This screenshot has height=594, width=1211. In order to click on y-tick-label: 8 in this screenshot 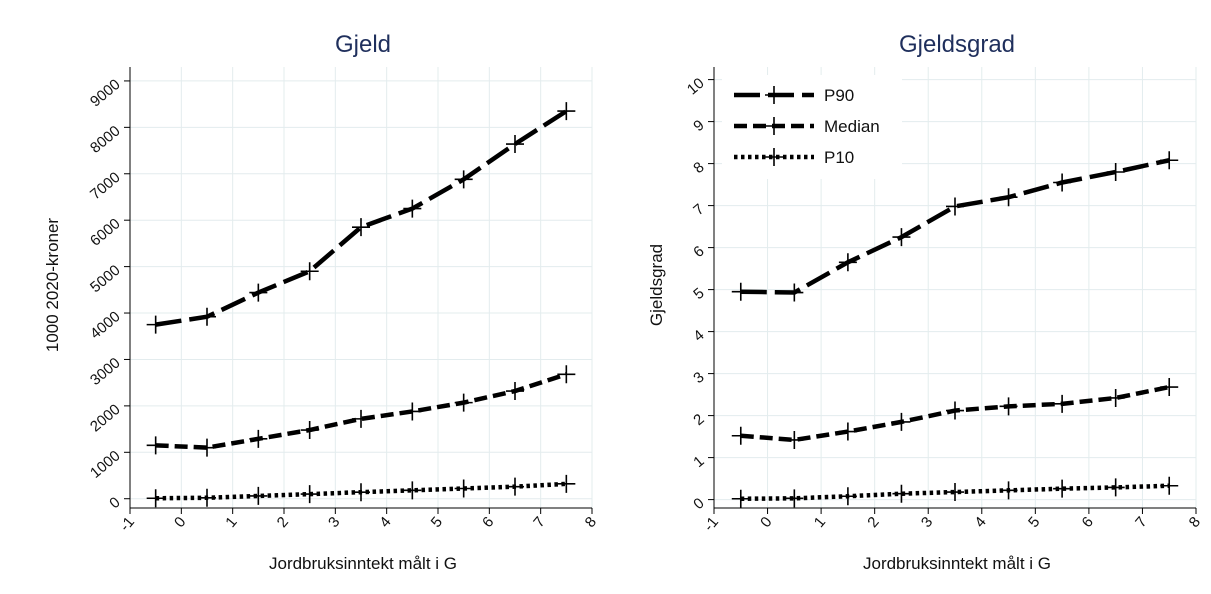, I will do `click(698, 168)`.